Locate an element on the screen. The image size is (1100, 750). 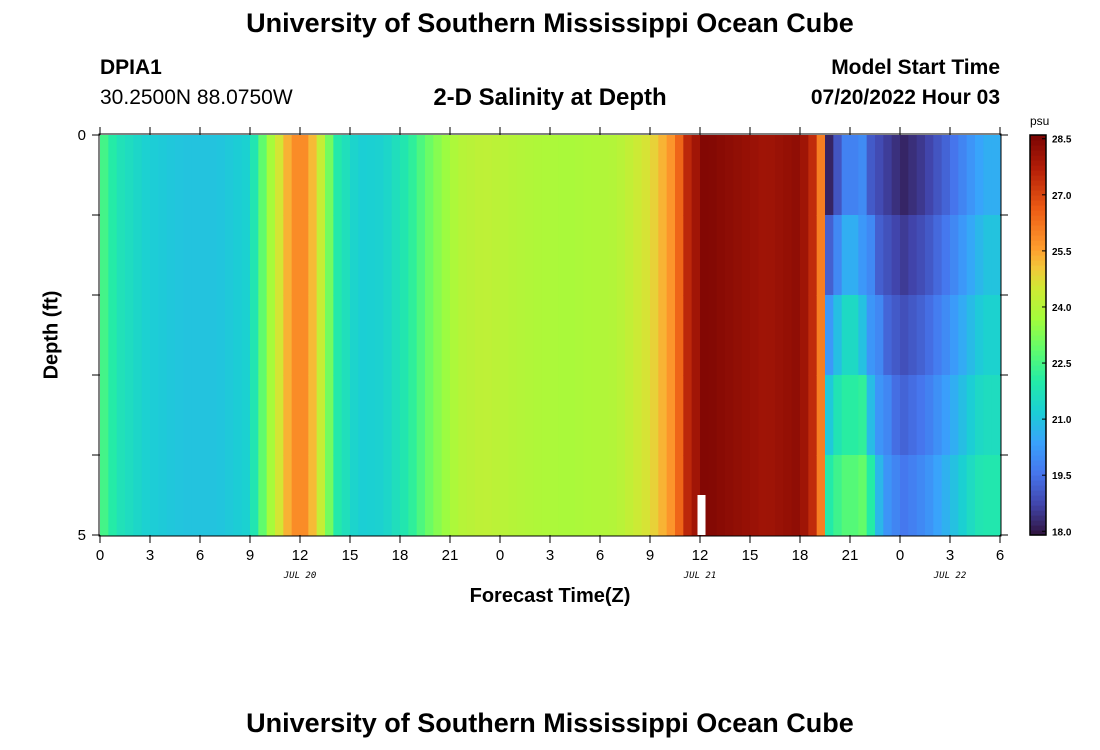
y-tick-label: 0 is located at coordinates (82, 135).